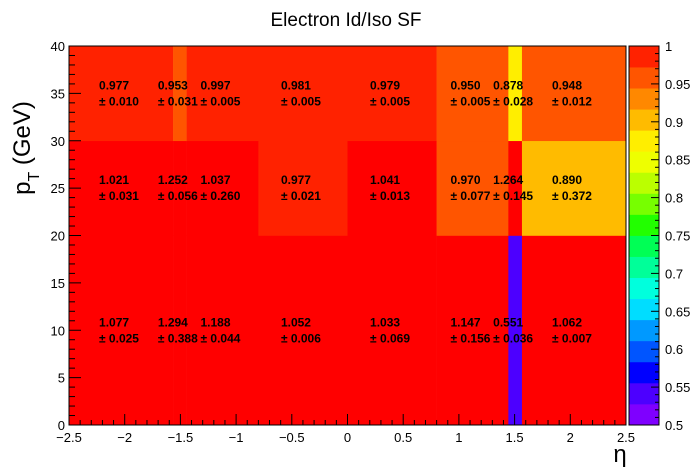 The image size is (696, 472). What do you see at coordinates (385, 85) in the screenshot?
I see `cell-value-label: 0.979` at bounding box center [385, 85].